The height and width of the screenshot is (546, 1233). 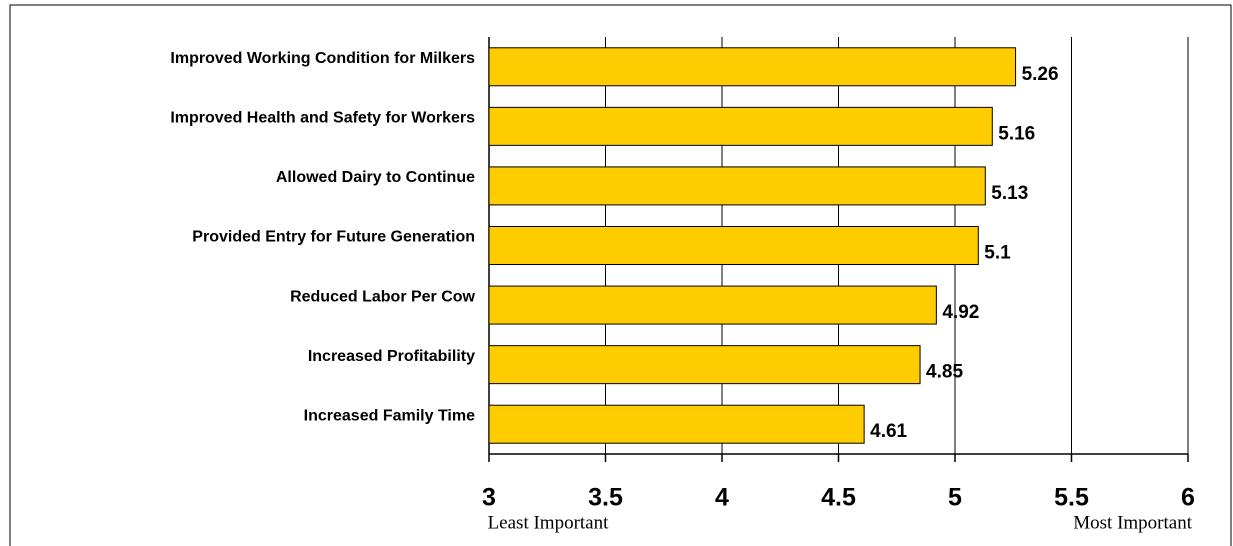 What do you see at coordinates (322, 58) in the screenshot?
I see `y-tick-label: Improved Working Condition for Milkers` at bounding box center [322, 58].